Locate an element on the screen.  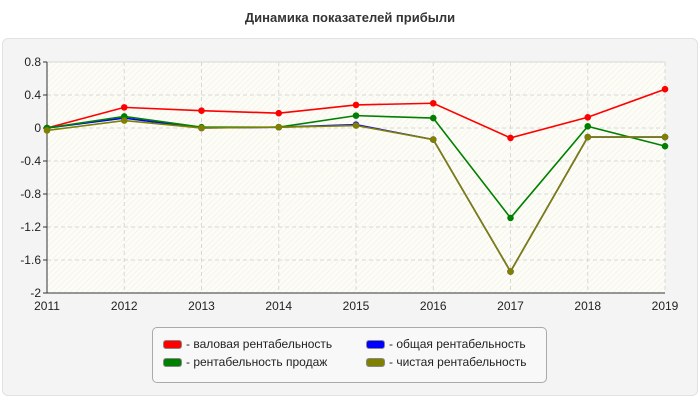
x-tick-label: 2014 is located at coordinates (278, 306).